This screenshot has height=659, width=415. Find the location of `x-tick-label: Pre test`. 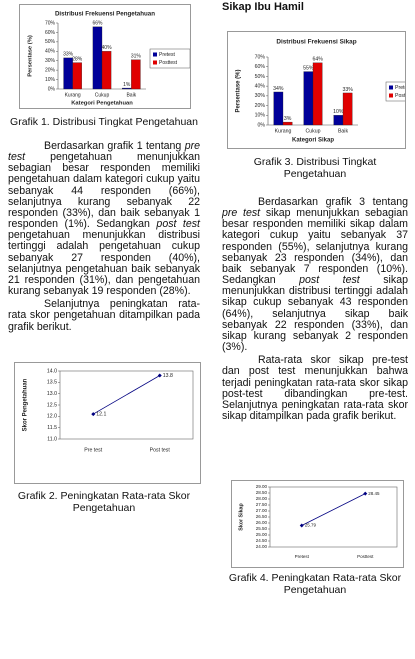

x-tick-label: Pre test is located at coordinates (93, 450).